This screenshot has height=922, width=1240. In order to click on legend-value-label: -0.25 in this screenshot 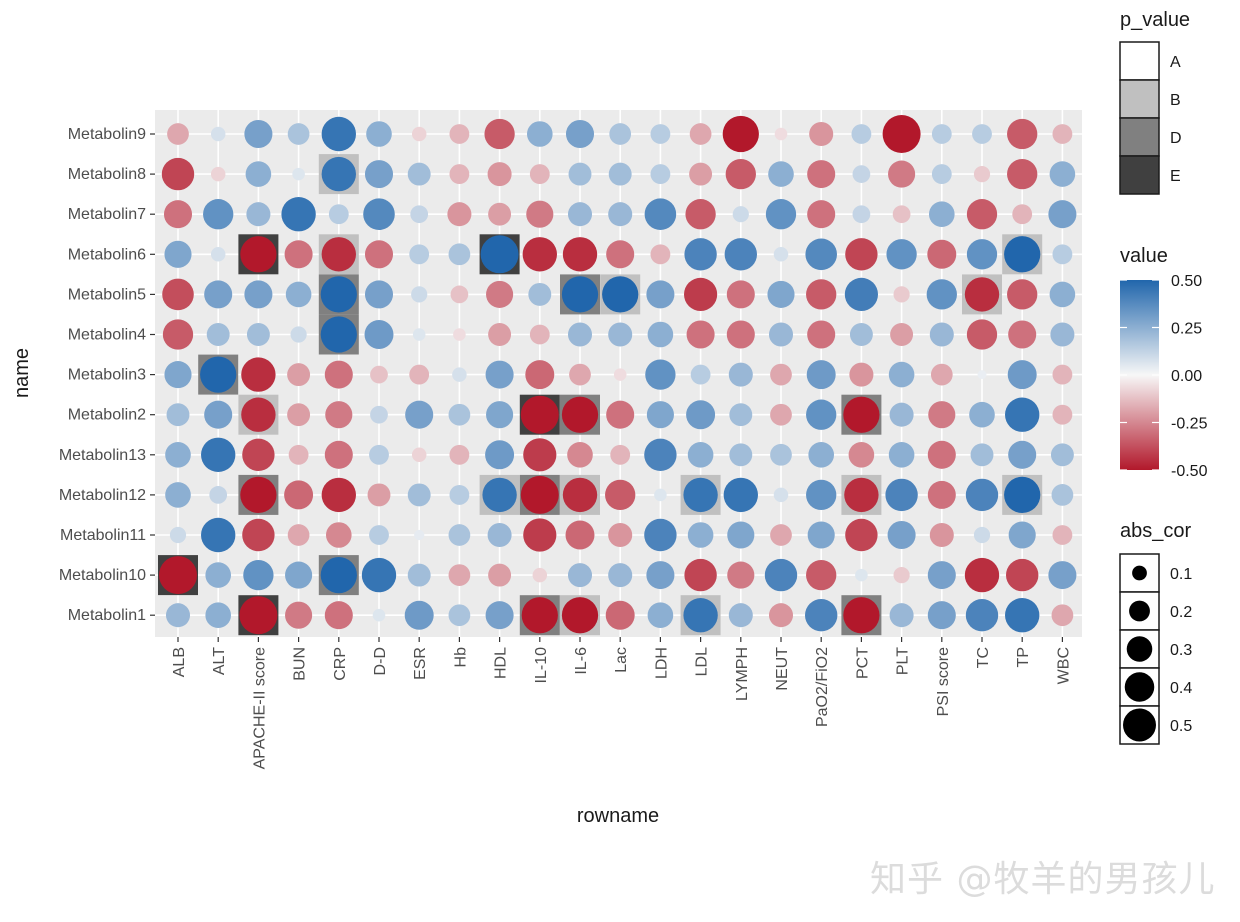, I will do `click(1189, 424)`.